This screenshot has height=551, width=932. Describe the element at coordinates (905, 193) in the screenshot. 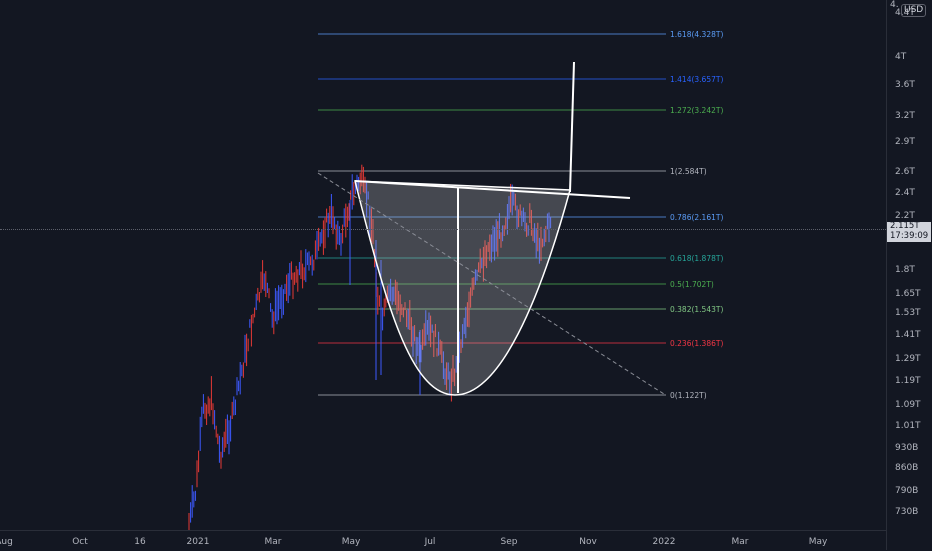

I see `price-axis-label: 2.4T` at that location.